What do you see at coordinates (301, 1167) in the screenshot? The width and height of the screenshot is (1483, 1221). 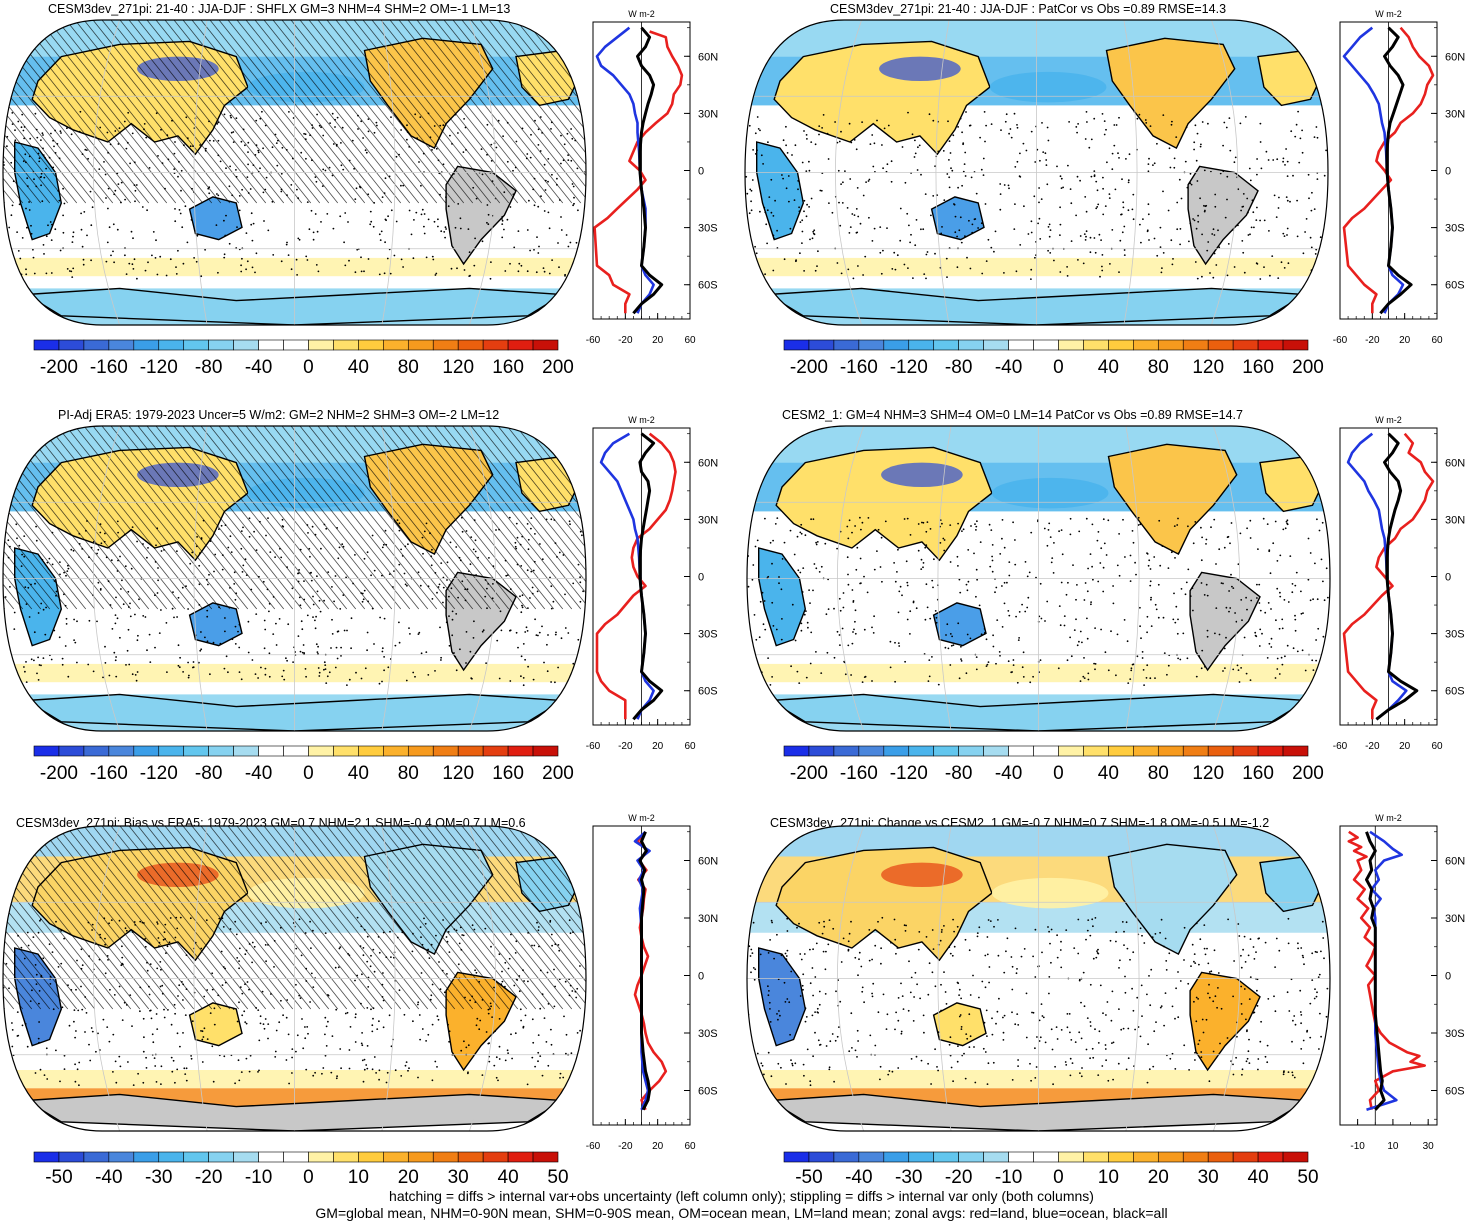 I see `colorbar: -50 -40 -30 -20 -10 0 10 20 30 40 50` at bounding box center [301, 1167].